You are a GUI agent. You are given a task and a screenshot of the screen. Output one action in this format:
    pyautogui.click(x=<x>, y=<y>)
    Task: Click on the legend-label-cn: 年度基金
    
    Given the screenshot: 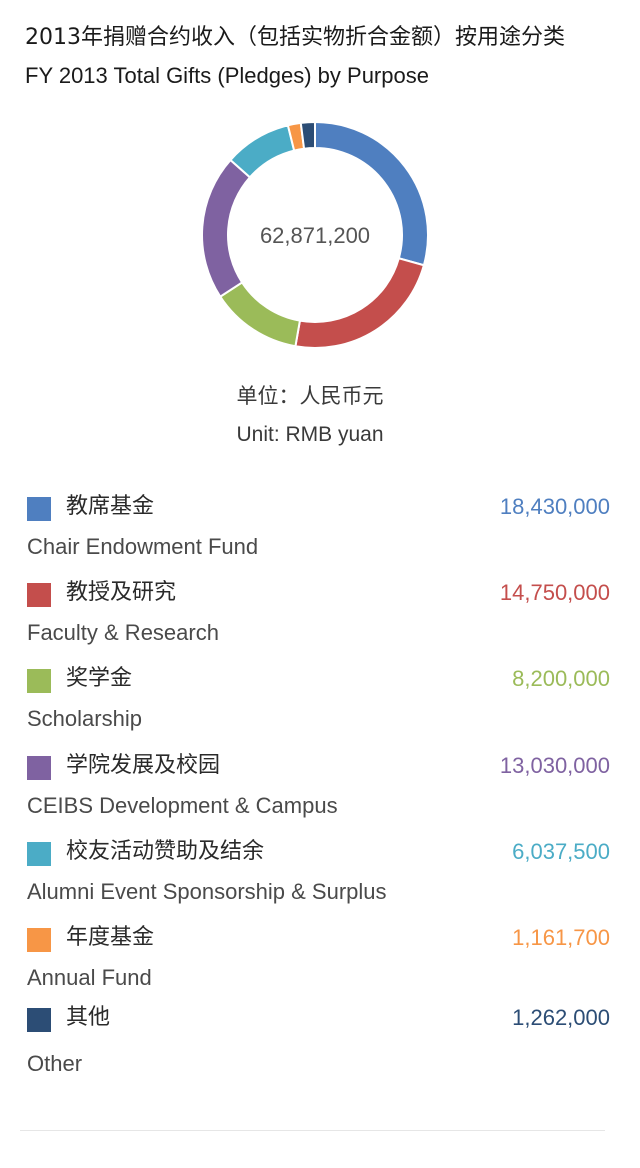 What is the action you would take?
    pyautogui.click(x=110, y=937)
    